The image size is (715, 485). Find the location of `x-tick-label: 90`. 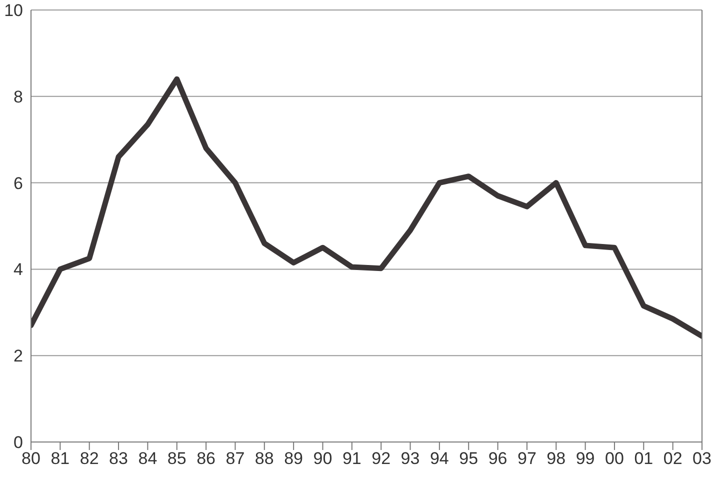

x-tick-label: 90 is located at coordinates (322, 458).